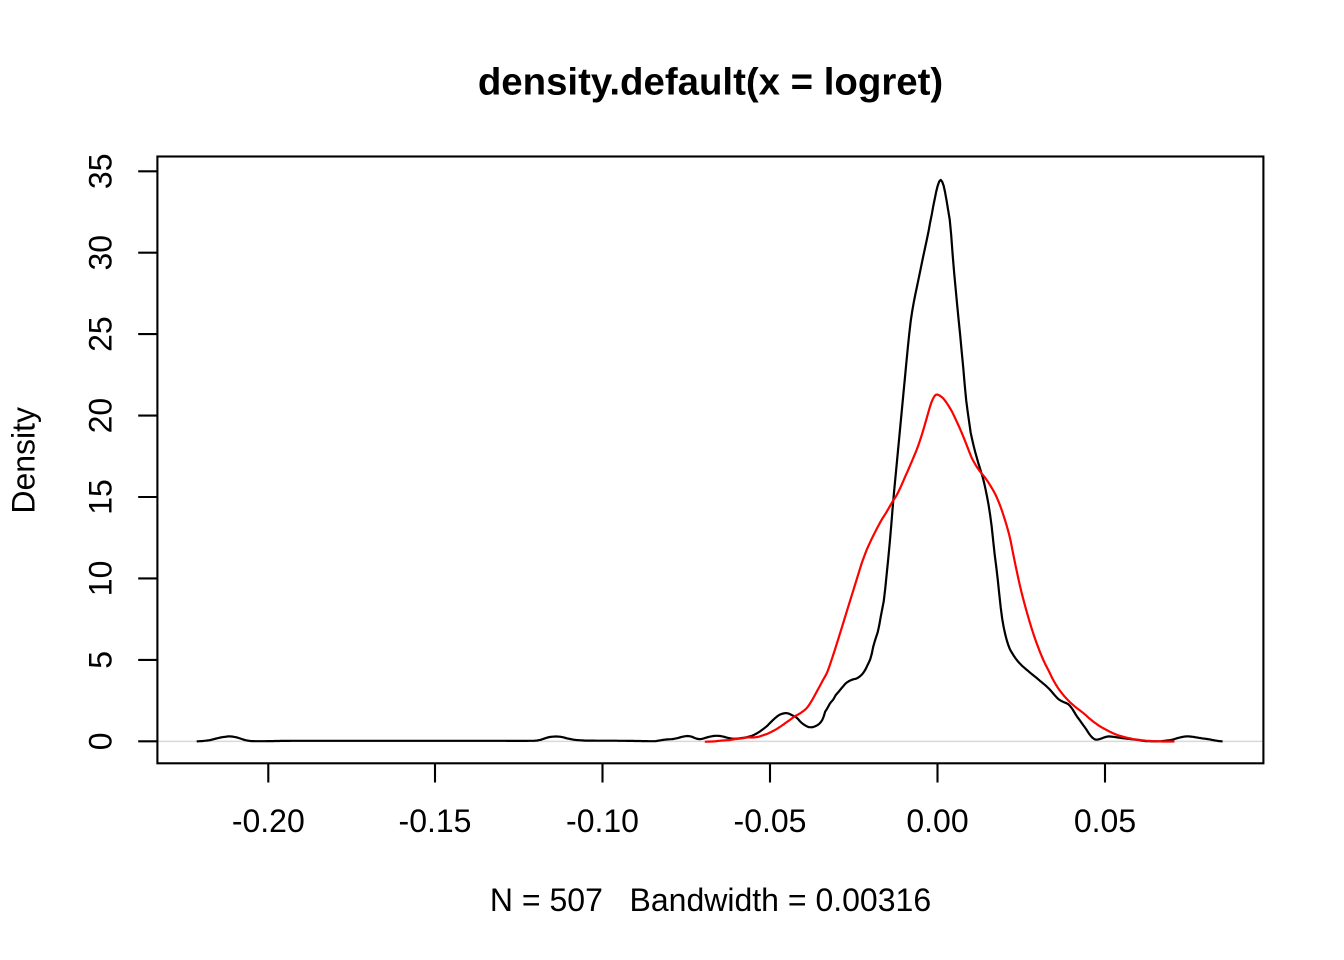 The width and height of the screenshot is (1344, 960). I want to click on svg-text: 30, so click(101, 253).